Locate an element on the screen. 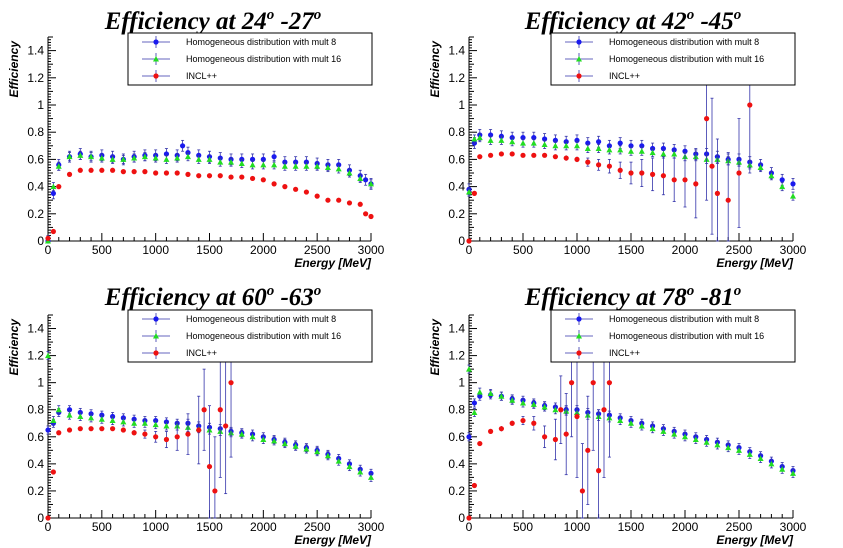 The height and width of the screenshot is (548, 843). legend-label: Homogeneous distribution with mult 8 is located at coordinates (261, 319).